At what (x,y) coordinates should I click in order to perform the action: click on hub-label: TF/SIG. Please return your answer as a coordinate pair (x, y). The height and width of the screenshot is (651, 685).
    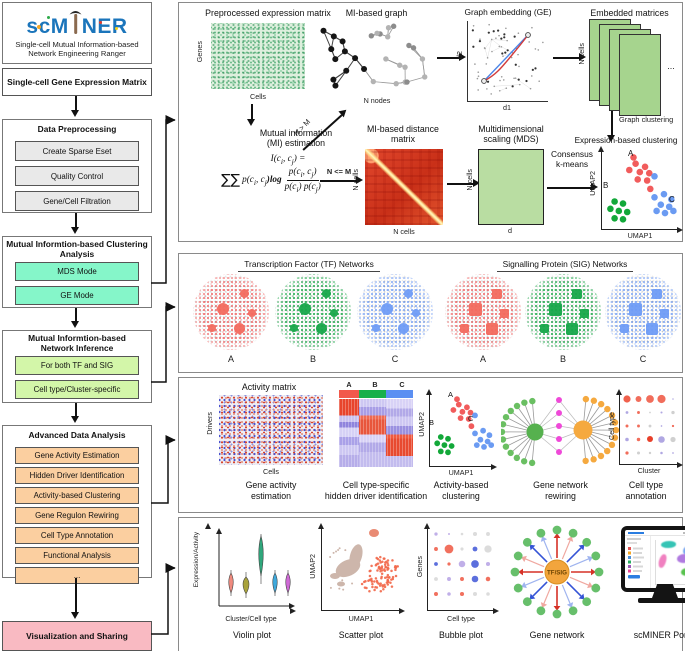
    Looking at the image, I should click on (557, 573).